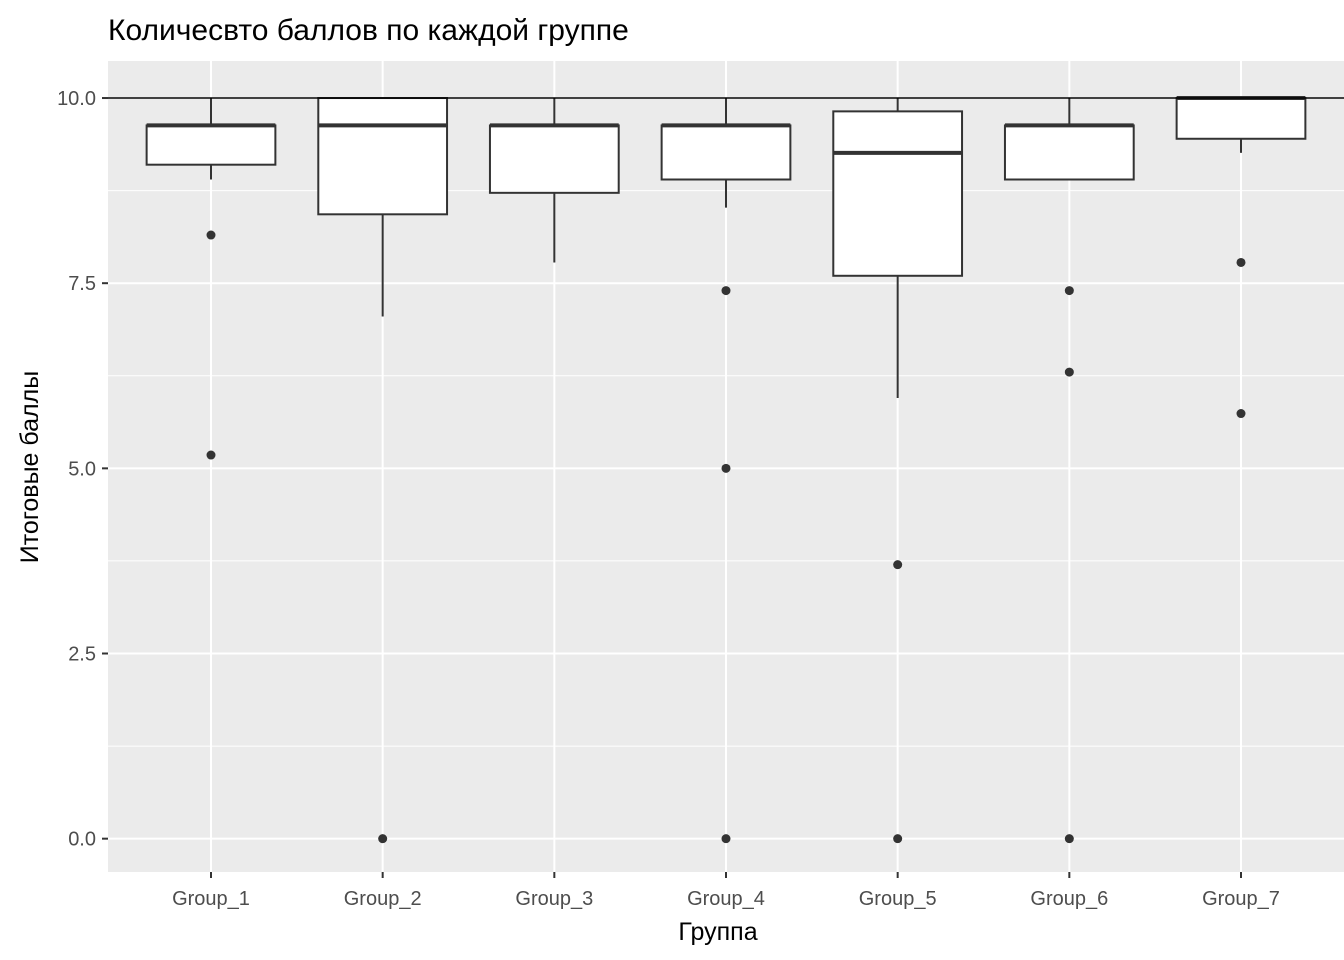 This screenshot has height=960, width=1344. I want to click on y-tick-label: 10.0, so click(76, 99).